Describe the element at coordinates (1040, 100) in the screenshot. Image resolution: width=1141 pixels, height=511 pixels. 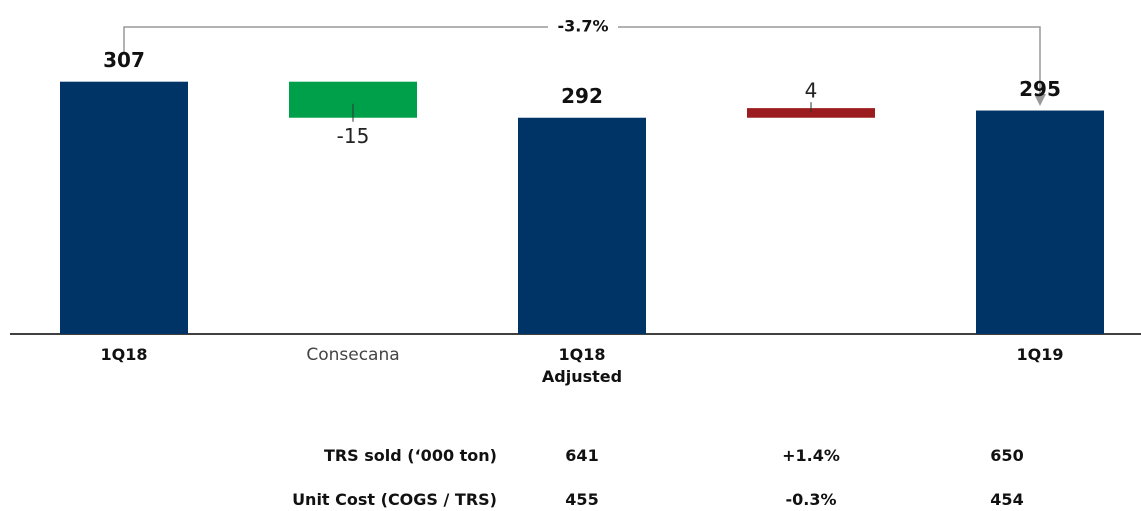
I see `arrow-head` at that location.